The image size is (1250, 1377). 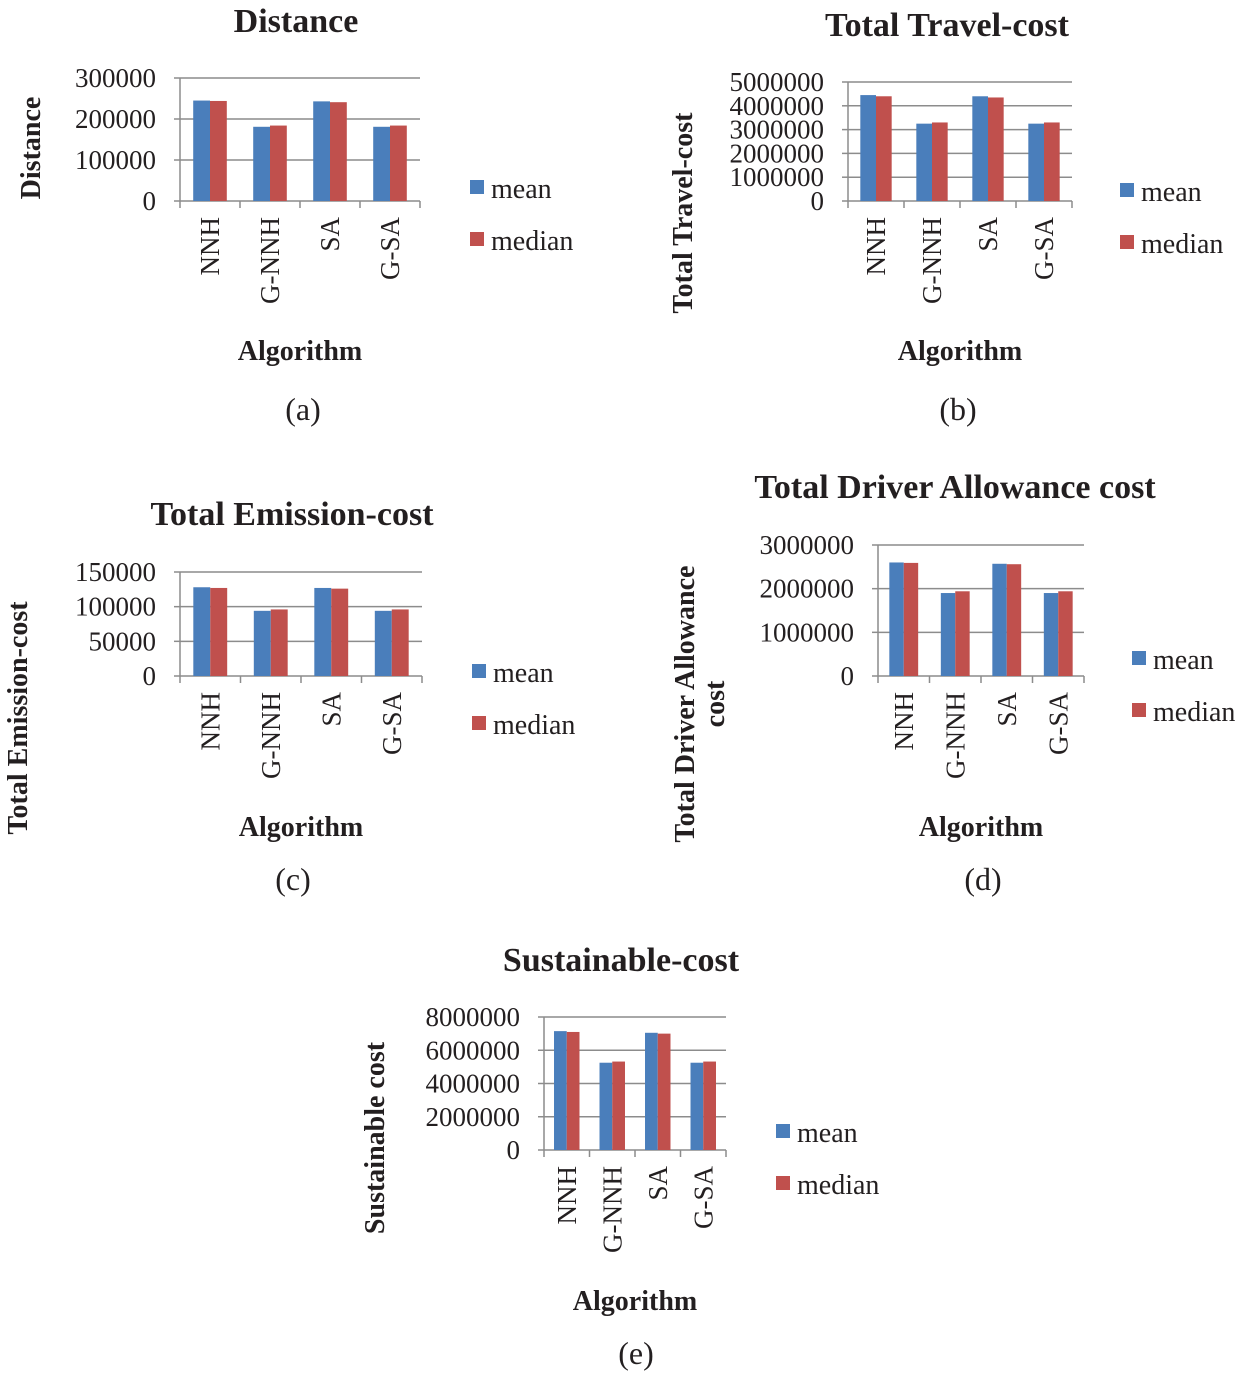 What do you see at coordinates (955, 487) in the screenshot?
I see `chart-title: Total Driver Allowance cost` at bounding box center [955, 487].